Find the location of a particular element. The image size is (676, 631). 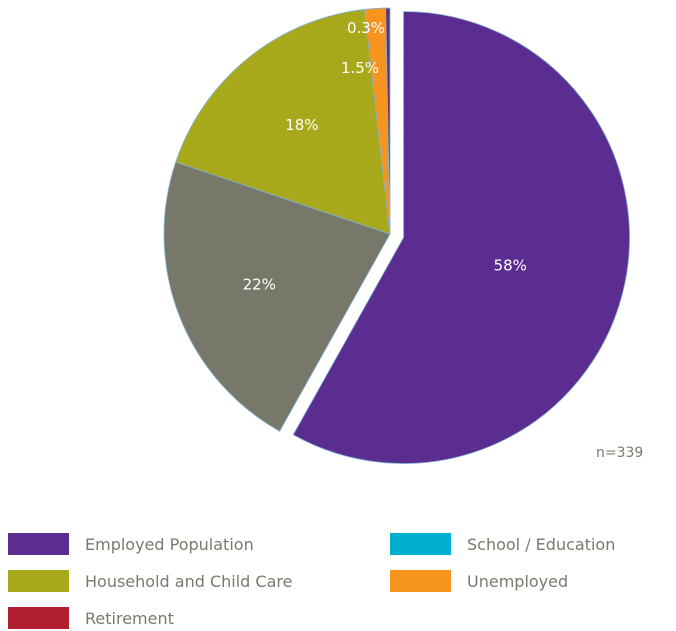

legend-item-employed: Employed Population is located at coordinates (131, 544).